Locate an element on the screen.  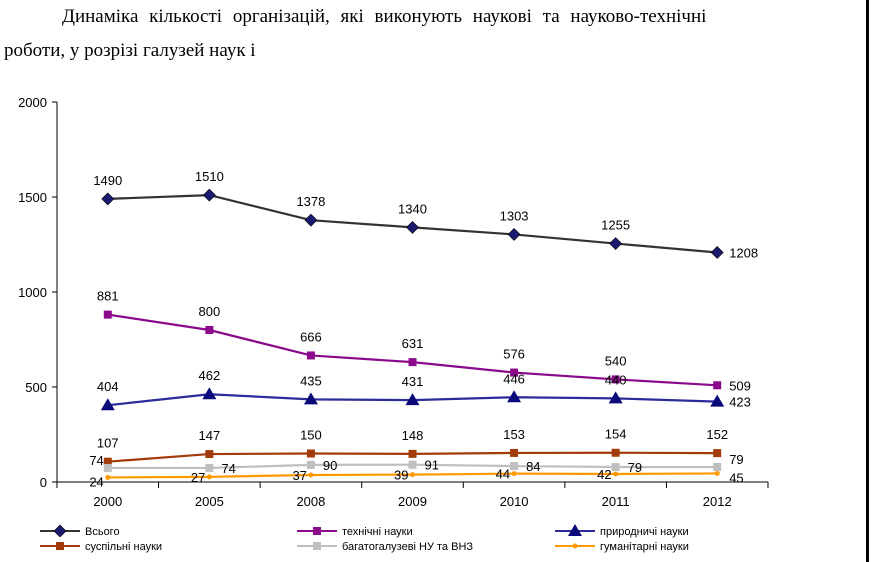
data-label: 154 is located at coordinates (616, 434).